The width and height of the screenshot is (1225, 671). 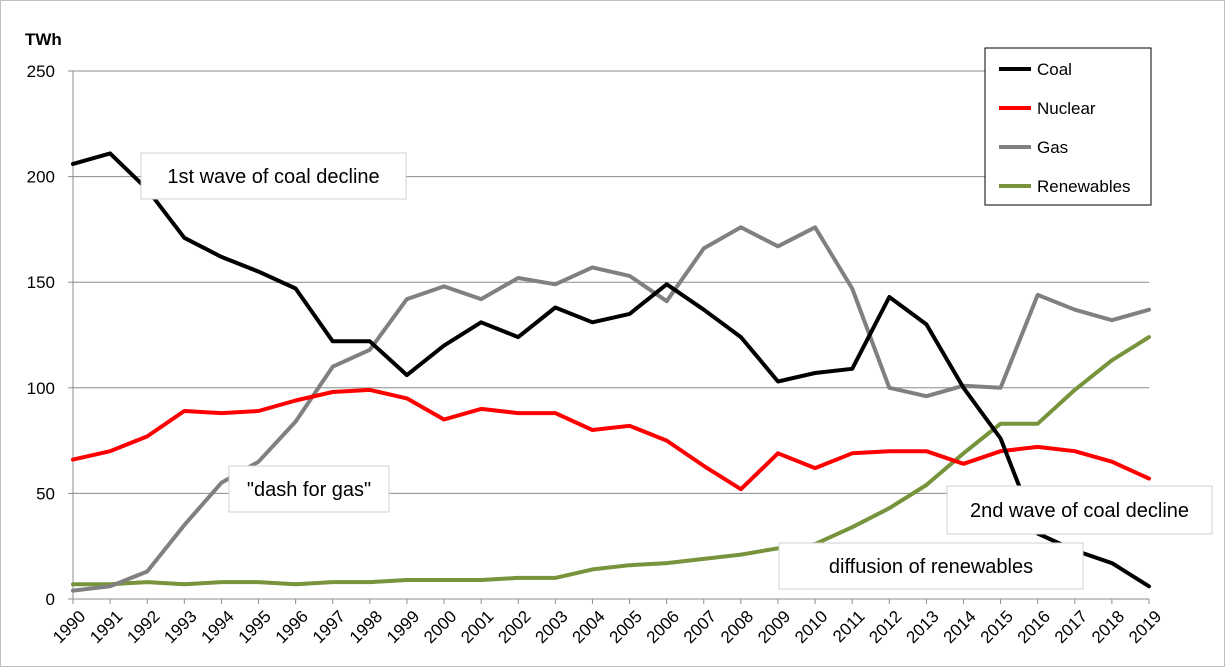 What do you see at coordinates (45, 493) in the screenshot?
I see `y-tick-label-50: 50` at bounding box center [45, 493].